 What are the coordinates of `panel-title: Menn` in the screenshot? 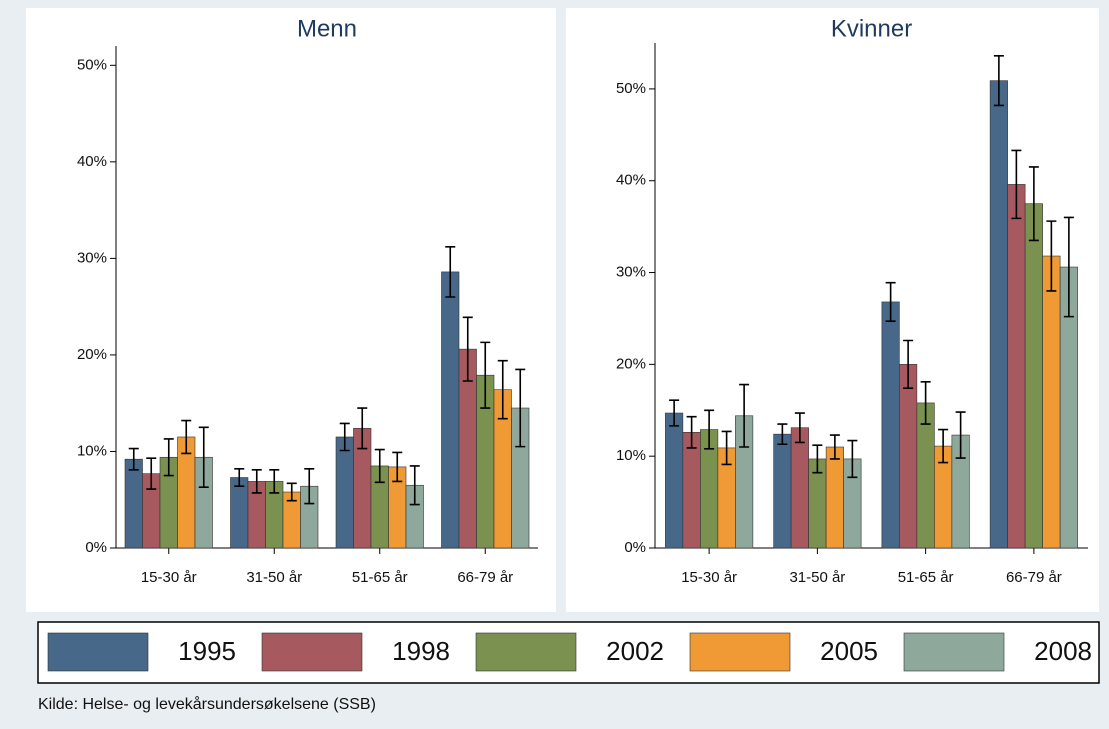 It's located at (327, 28).